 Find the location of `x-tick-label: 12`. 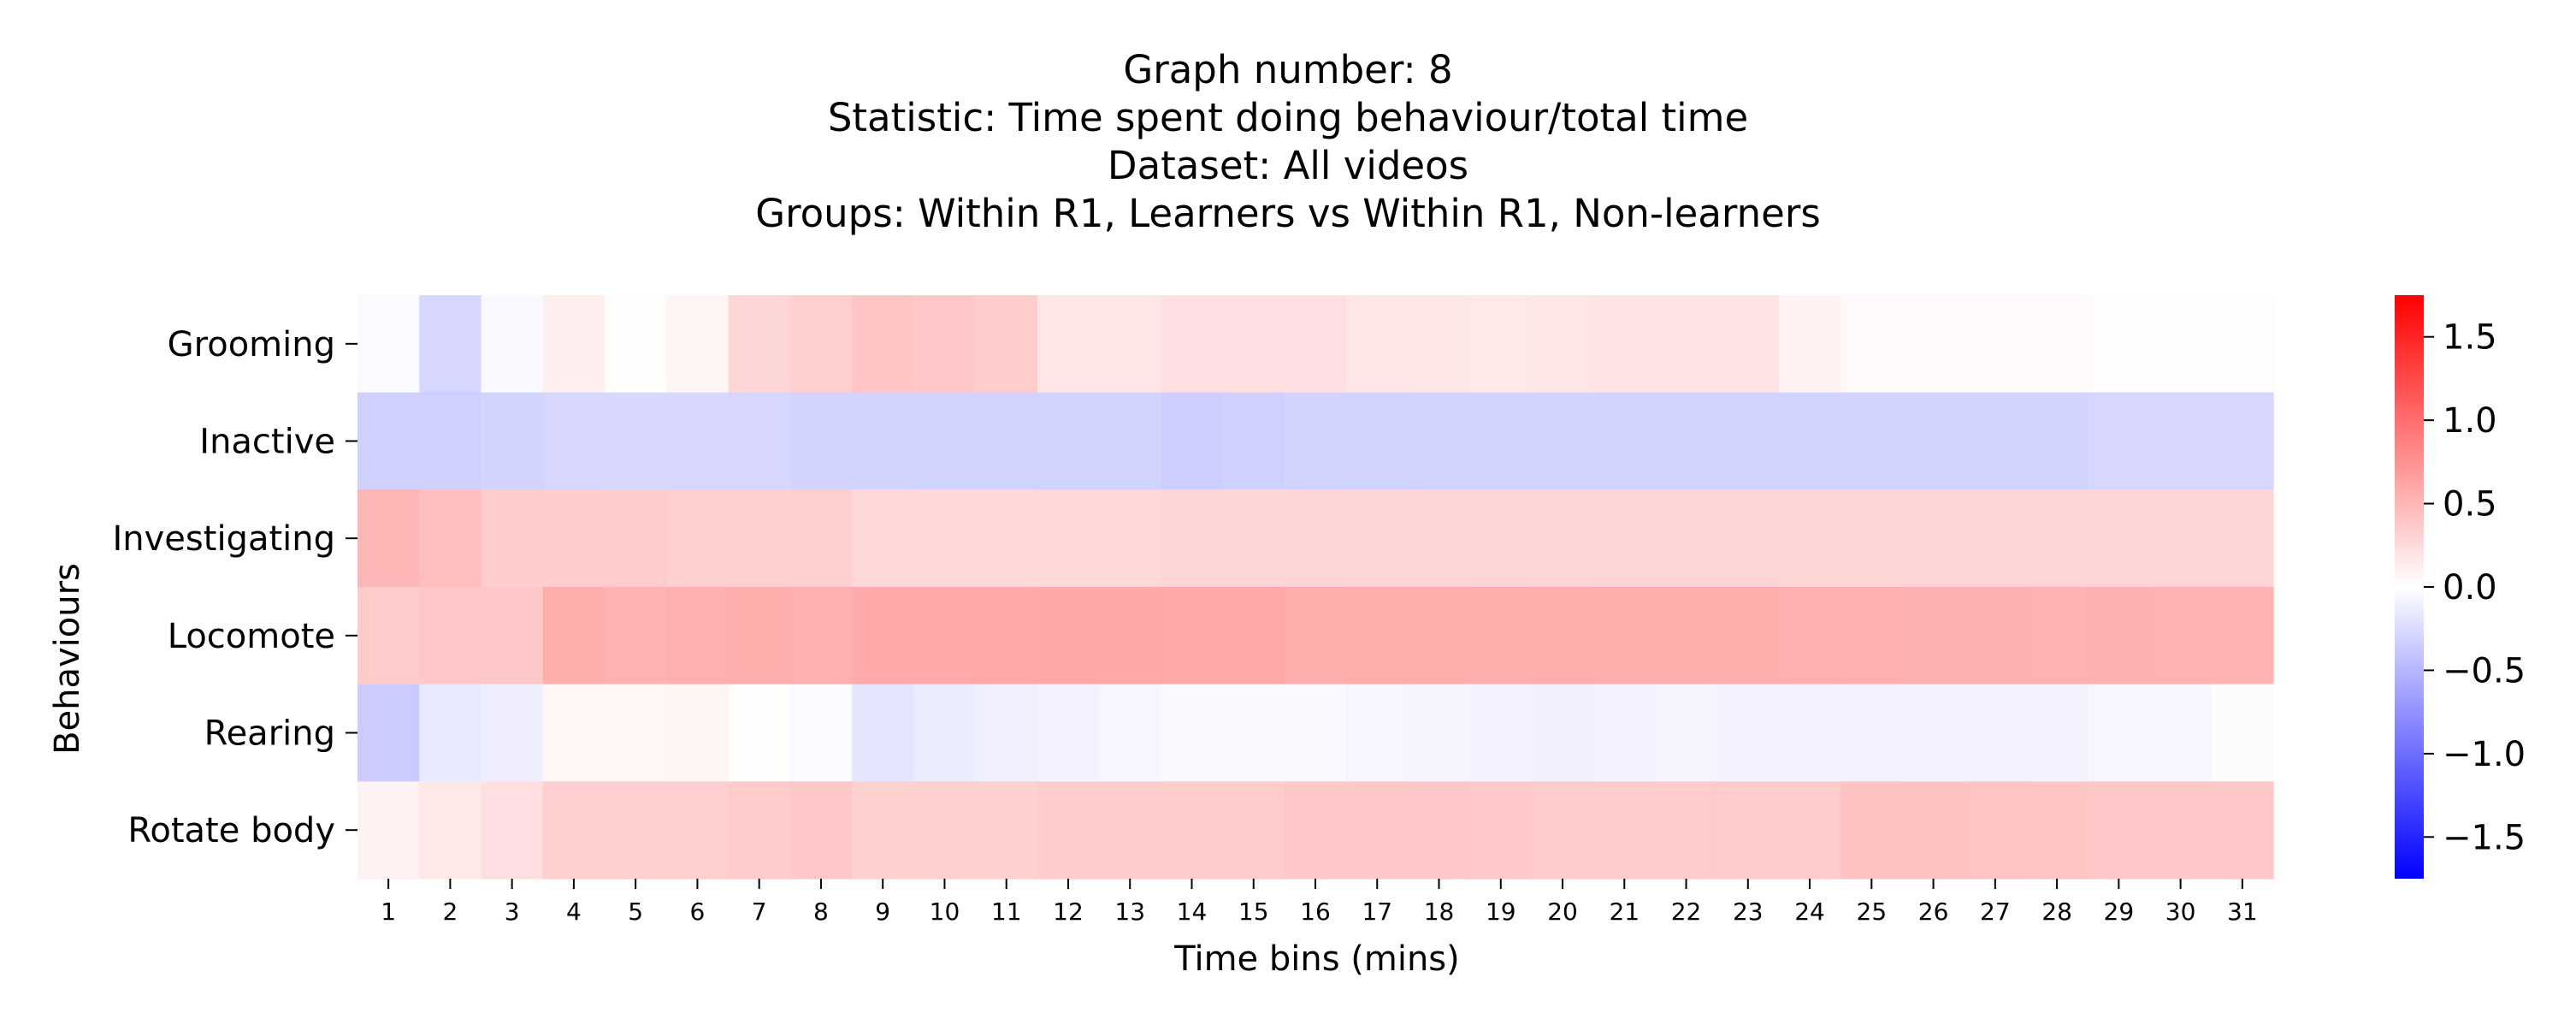

x-tick-label: 12 is located at coordinates (1068, 912).